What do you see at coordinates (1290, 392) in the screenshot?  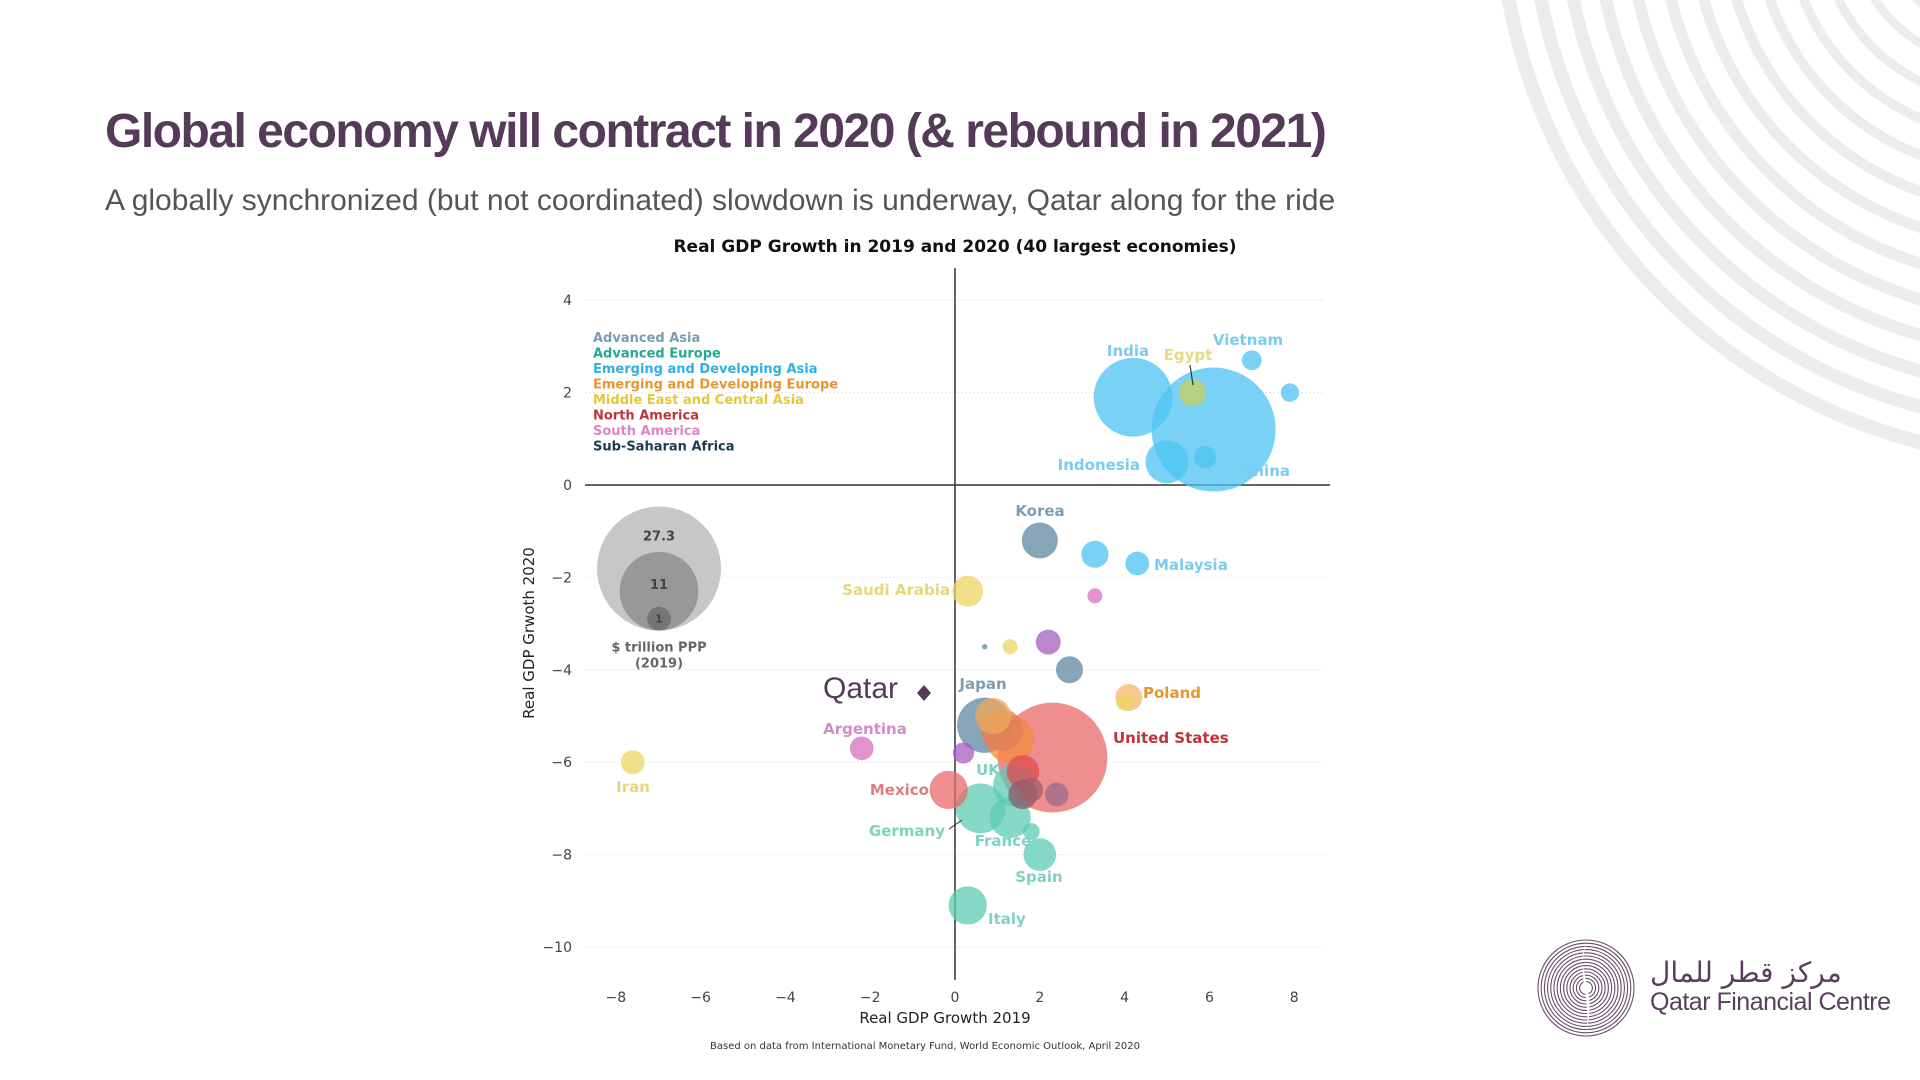 I see `bubble-bangladesh` at bounding box center [1290, 392].